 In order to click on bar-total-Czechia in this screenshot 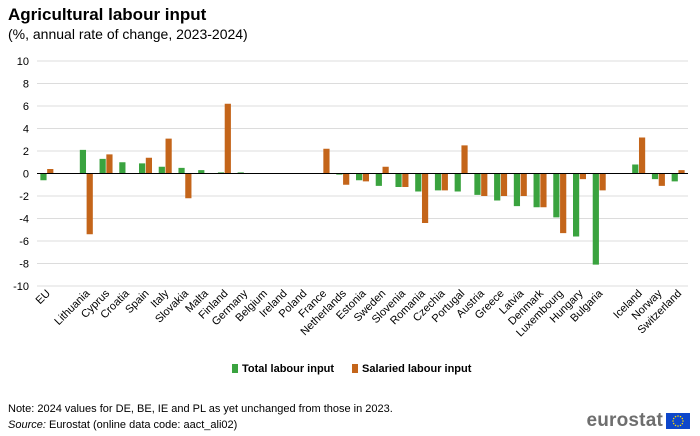, I will do `click(438, 182)`.